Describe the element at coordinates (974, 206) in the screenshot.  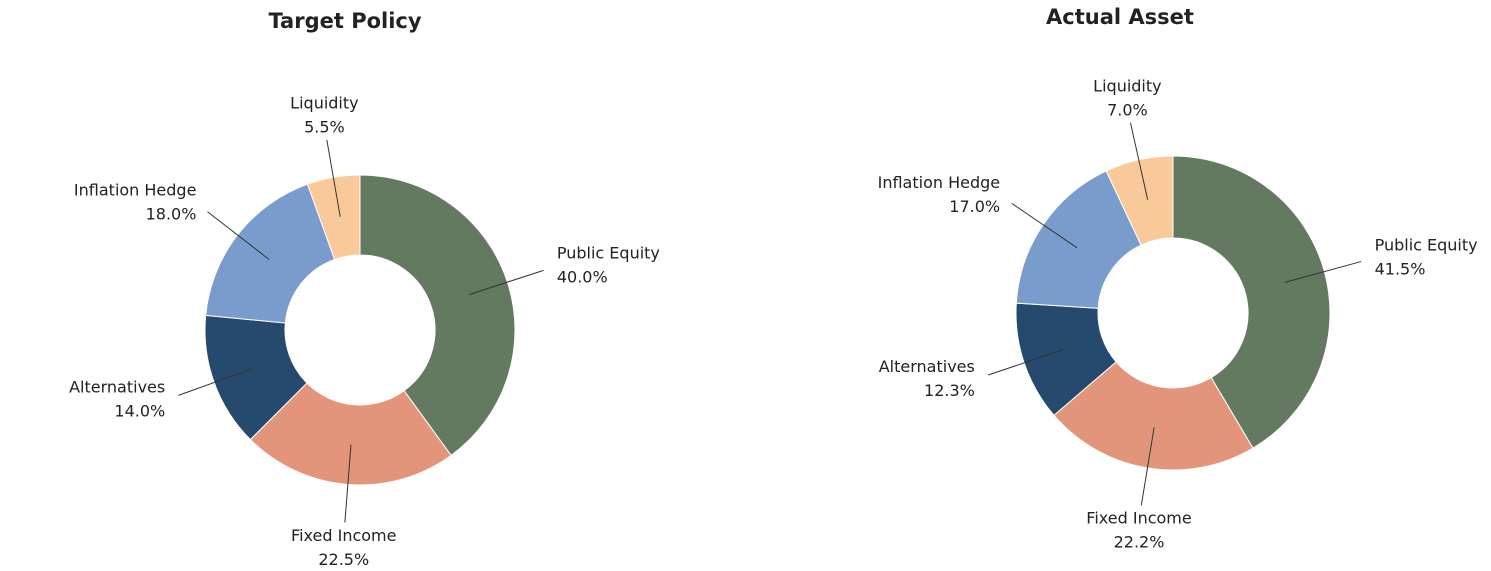
I see `slice-value-label: 17.0%` at that location.